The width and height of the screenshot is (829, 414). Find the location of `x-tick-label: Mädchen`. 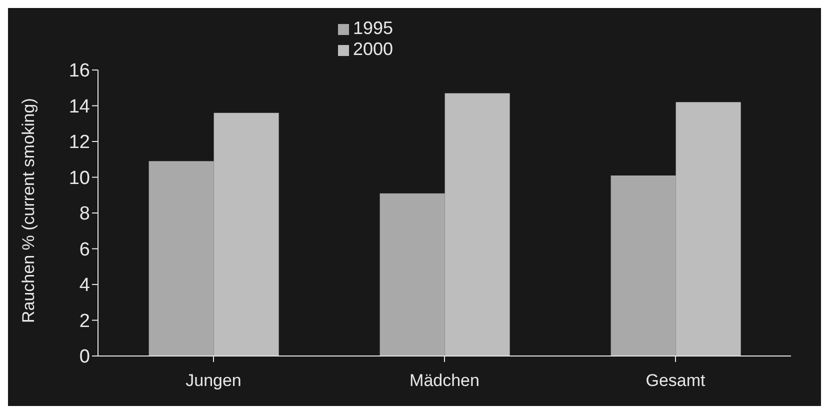

x-tick-label: Mädchen is located at coordinates (445, 380).